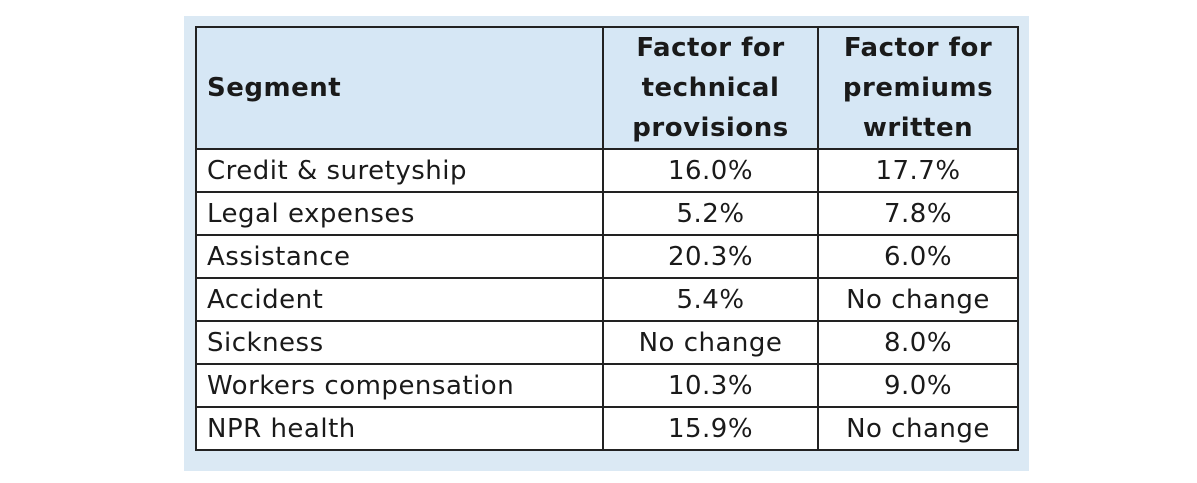 This screenshot has height=483, width=1197. I want to click on technical-provisions-cell: 5.4%, so click(710, 299).